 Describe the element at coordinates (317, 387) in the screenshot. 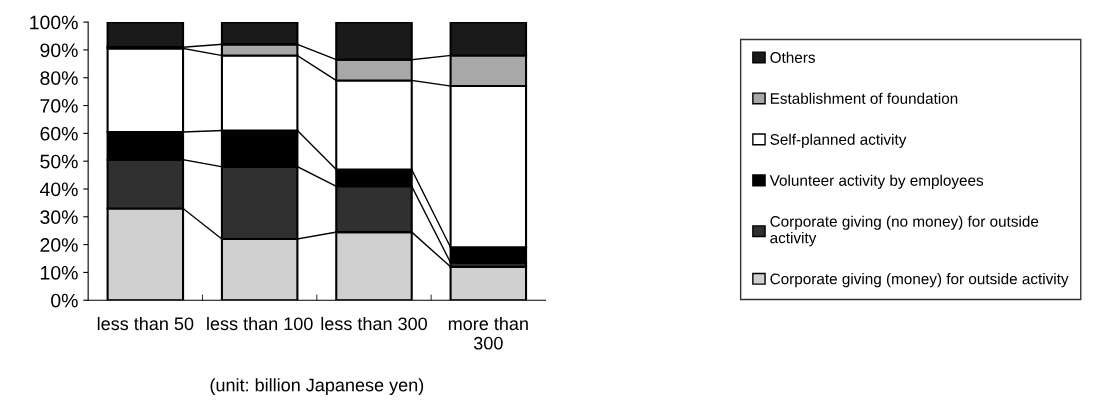

I see `x-axis-title: (unit: billion Japanese yen)` at that location.